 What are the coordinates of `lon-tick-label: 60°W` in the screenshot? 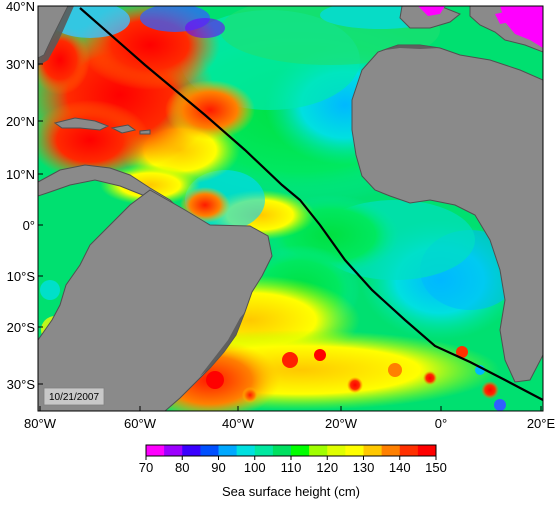 It's located at (140, 423).